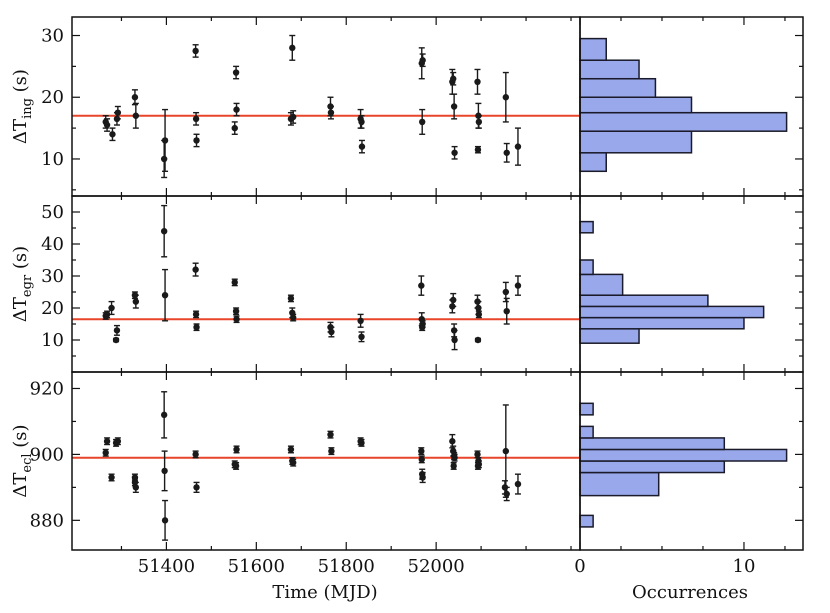 Image resolution: width=830 pixels, height=613 pixels. I want to click on y-tick-label-ingress: 10, so click(52, 159).